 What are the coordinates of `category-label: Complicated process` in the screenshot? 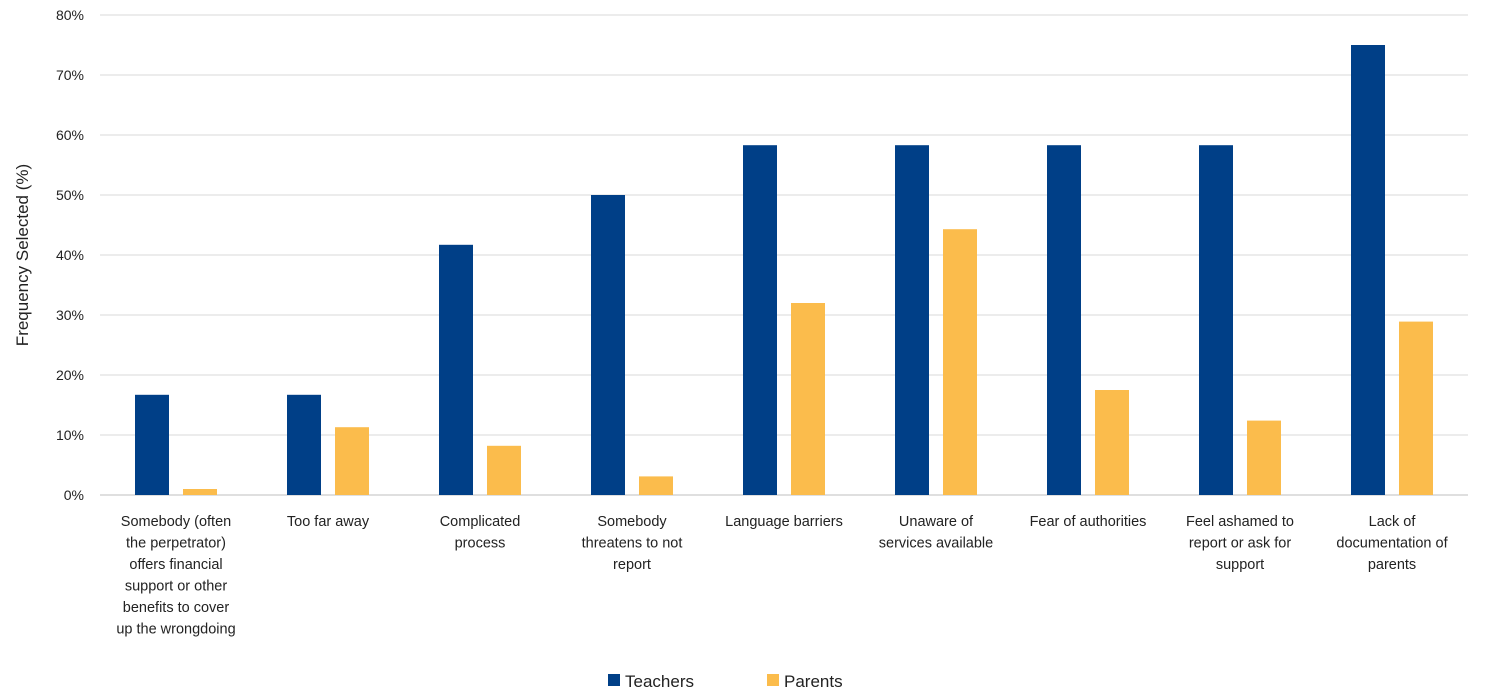 It's located at (480, 533).